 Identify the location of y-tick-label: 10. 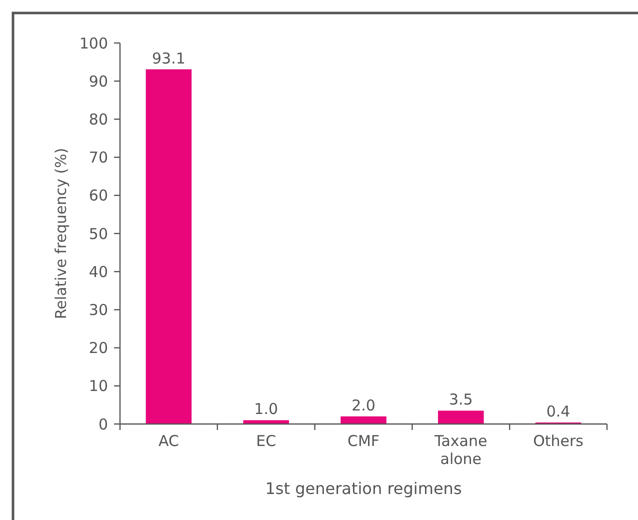
(98, 386).